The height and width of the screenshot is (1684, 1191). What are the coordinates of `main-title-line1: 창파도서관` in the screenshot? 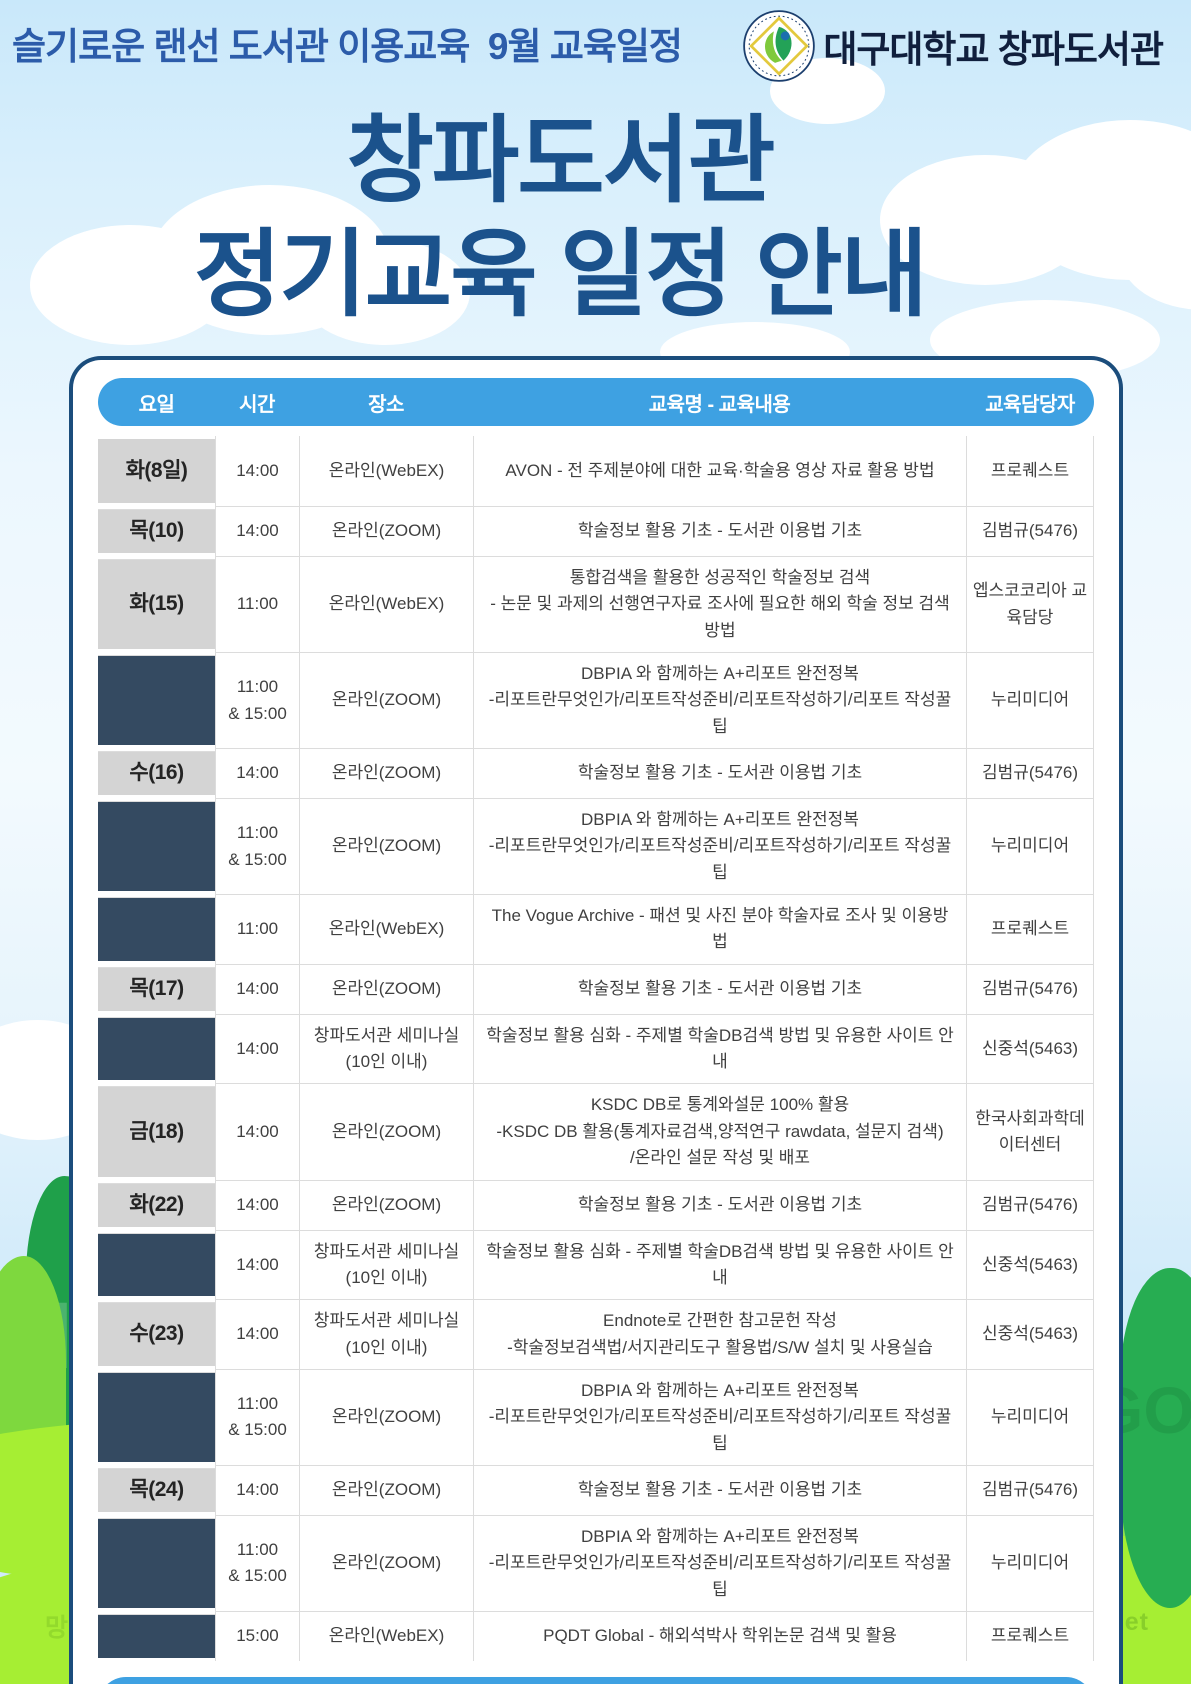 It's located at (560, 161).